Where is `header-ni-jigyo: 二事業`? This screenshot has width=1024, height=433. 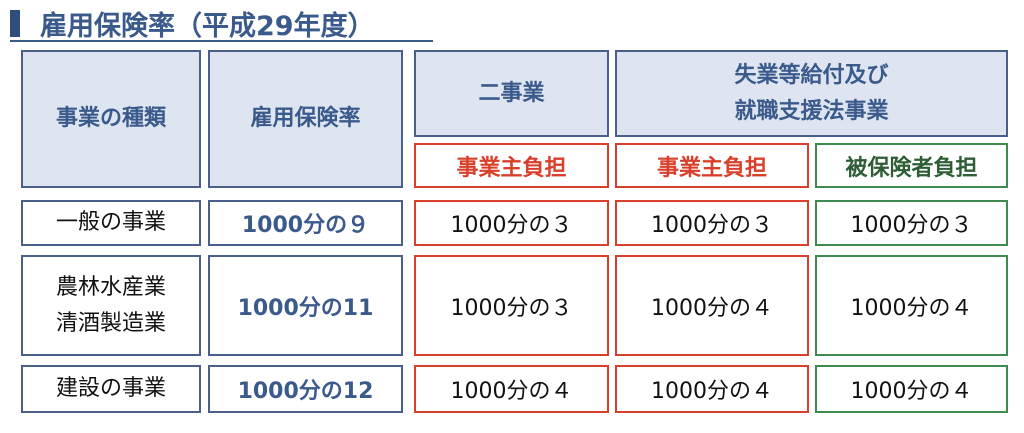 header-ni-jigyo: 二事業 is located at coordinates (511, 93).